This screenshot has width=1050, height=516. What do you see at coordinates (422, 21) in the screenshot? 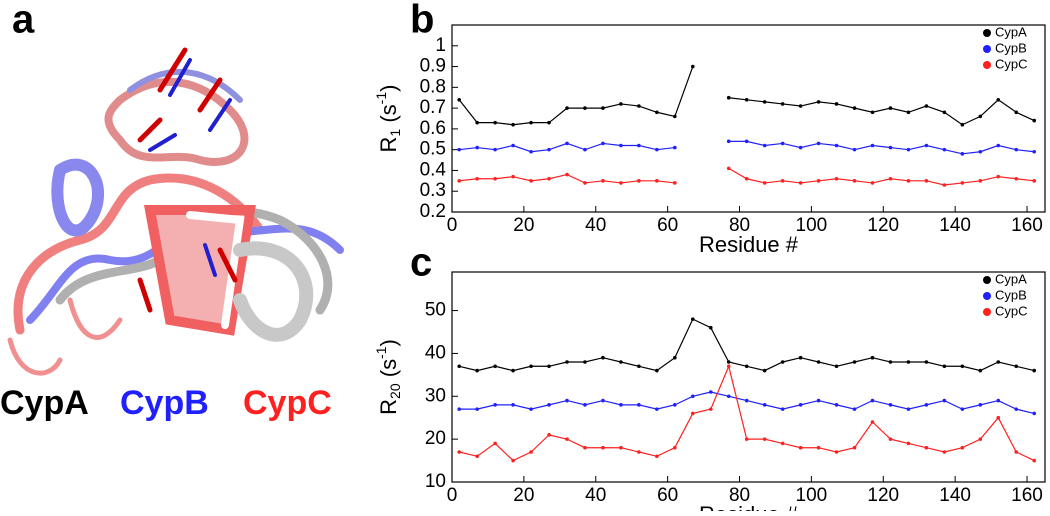
I see `panel-label: b` at bounding box center [422, 21].